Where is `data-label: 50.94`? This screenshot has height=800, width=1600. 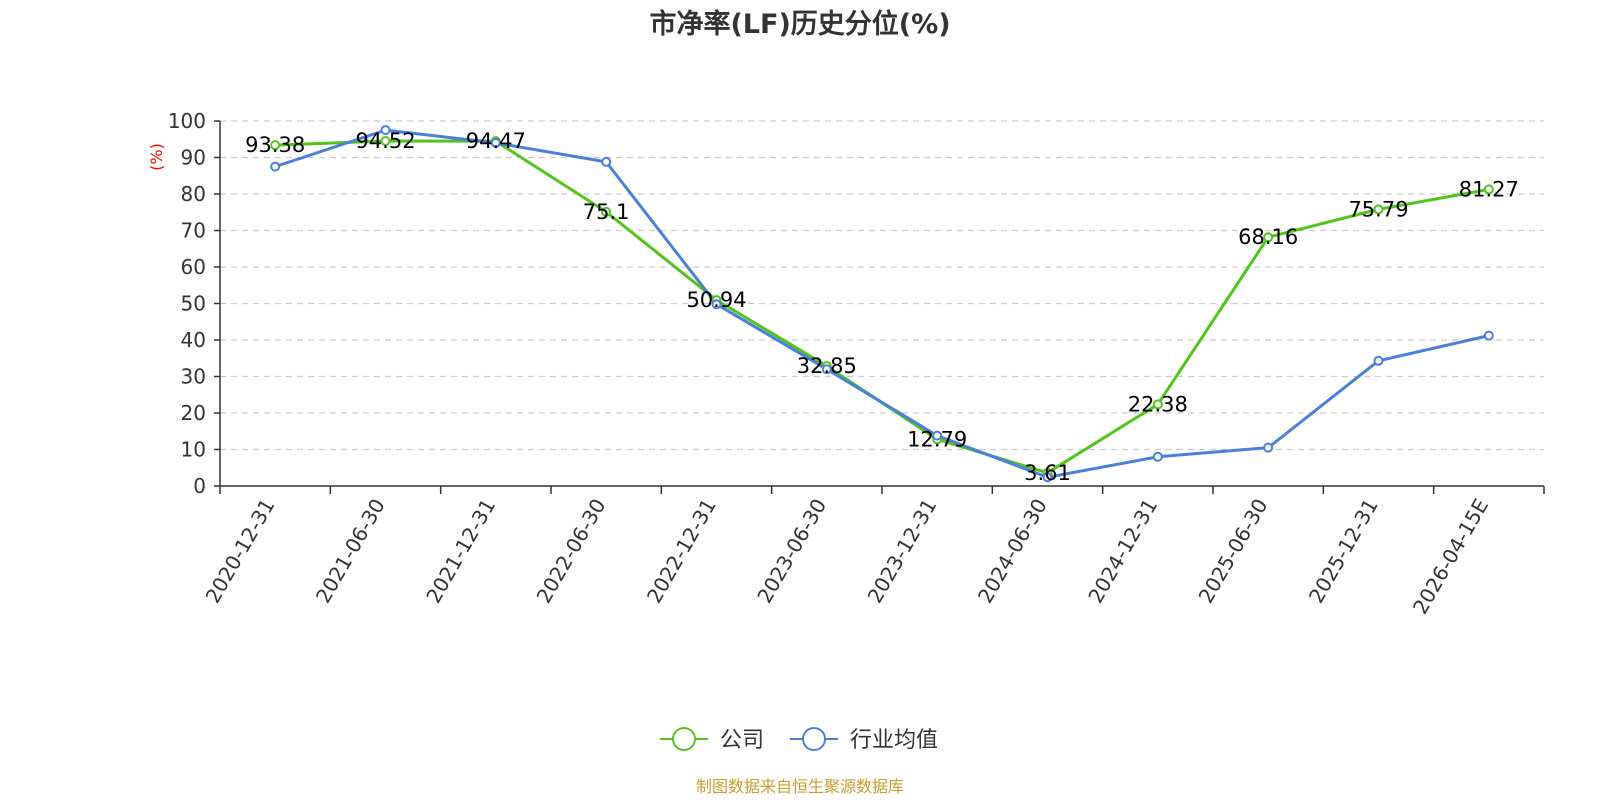 data-label: 50.94 is located at coordinates (716, 300).